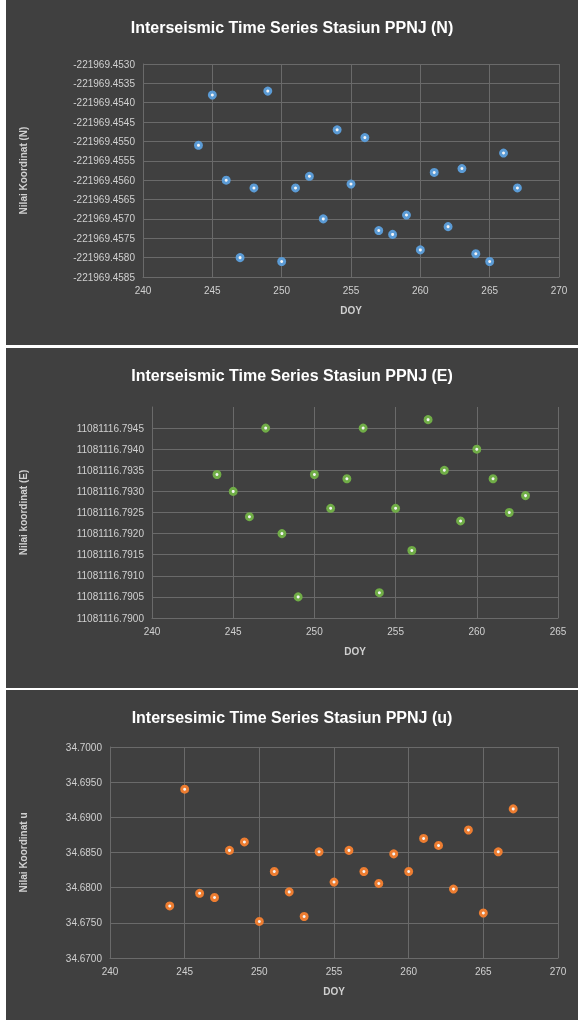 This screenshot has height=1020, width=582. Describe the element at coordinates (84, 958) in the screenshot. I see `y-tick-label: 34.6700` at that location.